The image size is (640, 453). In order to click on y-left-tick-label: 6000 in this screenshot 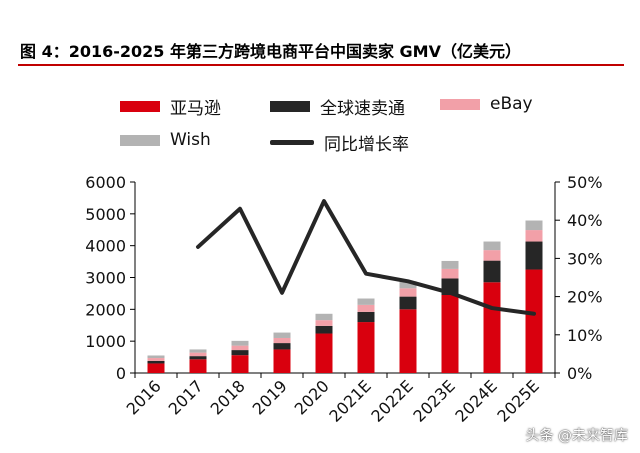, I will do `click(105, 182)`.